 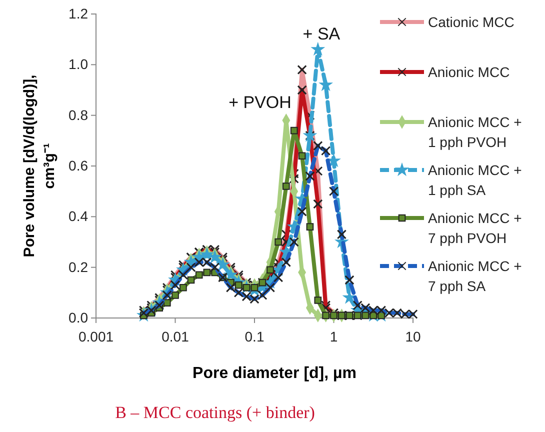 What do you see at coordinates (475, 228) in the screenshot?
I see `legend-label: Anionic MCC + 7 pph PVOH` at bounding box center [475, 228].